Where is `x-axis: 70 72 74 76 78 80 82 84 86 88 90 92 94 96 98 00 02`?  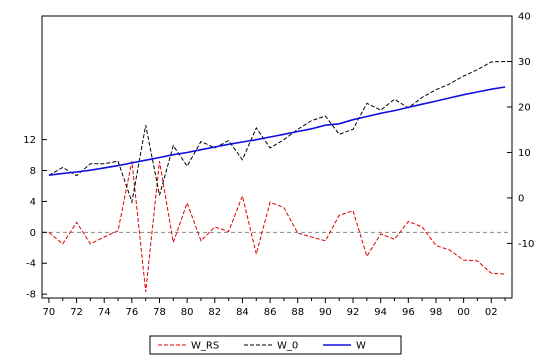
x-axis: 70 72 74 76 78 80 82 84 86 88 90 92 94 96 98 00 02 is located at coordinates (274, 308).